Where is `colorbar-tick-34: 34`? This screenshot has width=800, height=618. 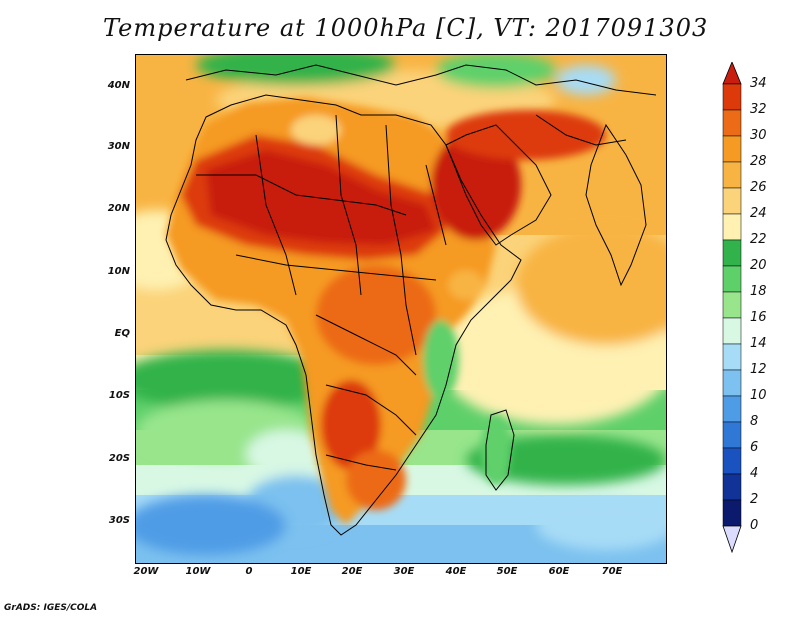
colorbar-tick-34: 34 is located at coordinates (758, 83).